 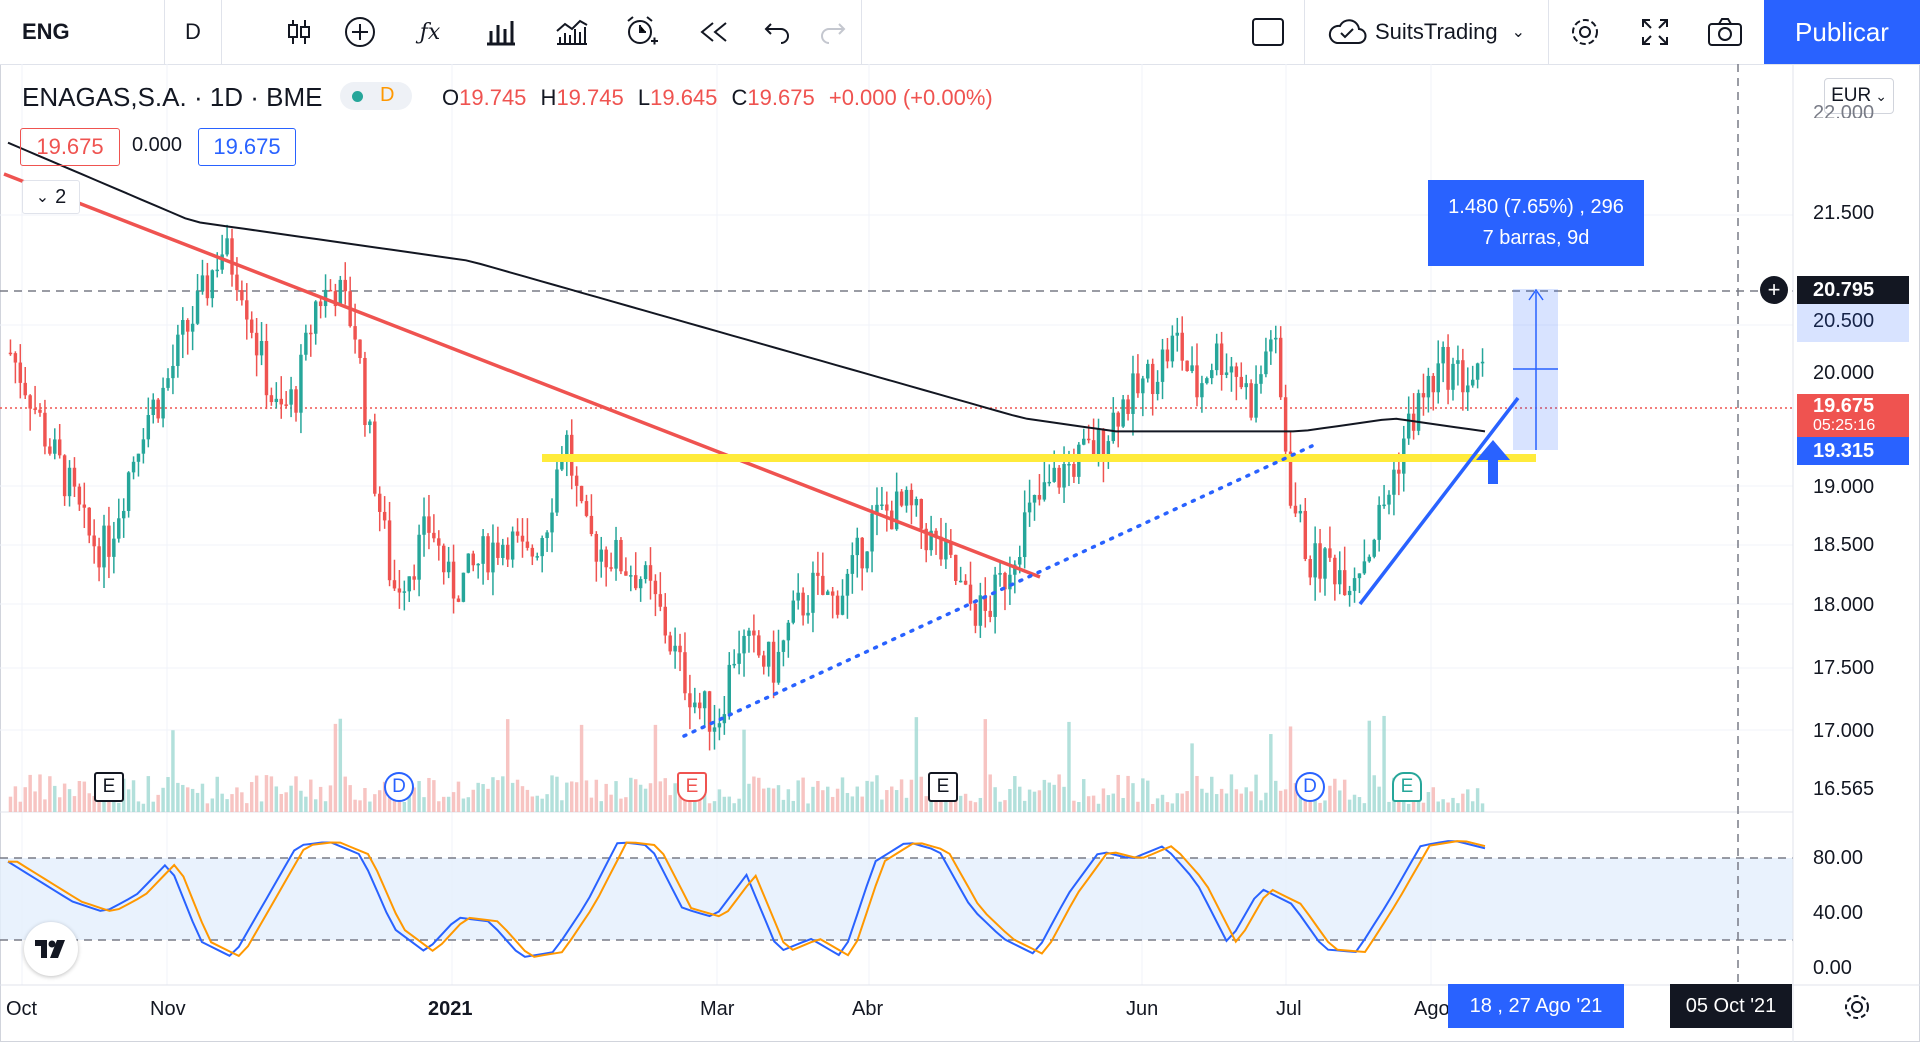 What do you see at coordinates (501, 32) in the screenshot?
I see `bars-template-icon` at bounding box center [501, 32].